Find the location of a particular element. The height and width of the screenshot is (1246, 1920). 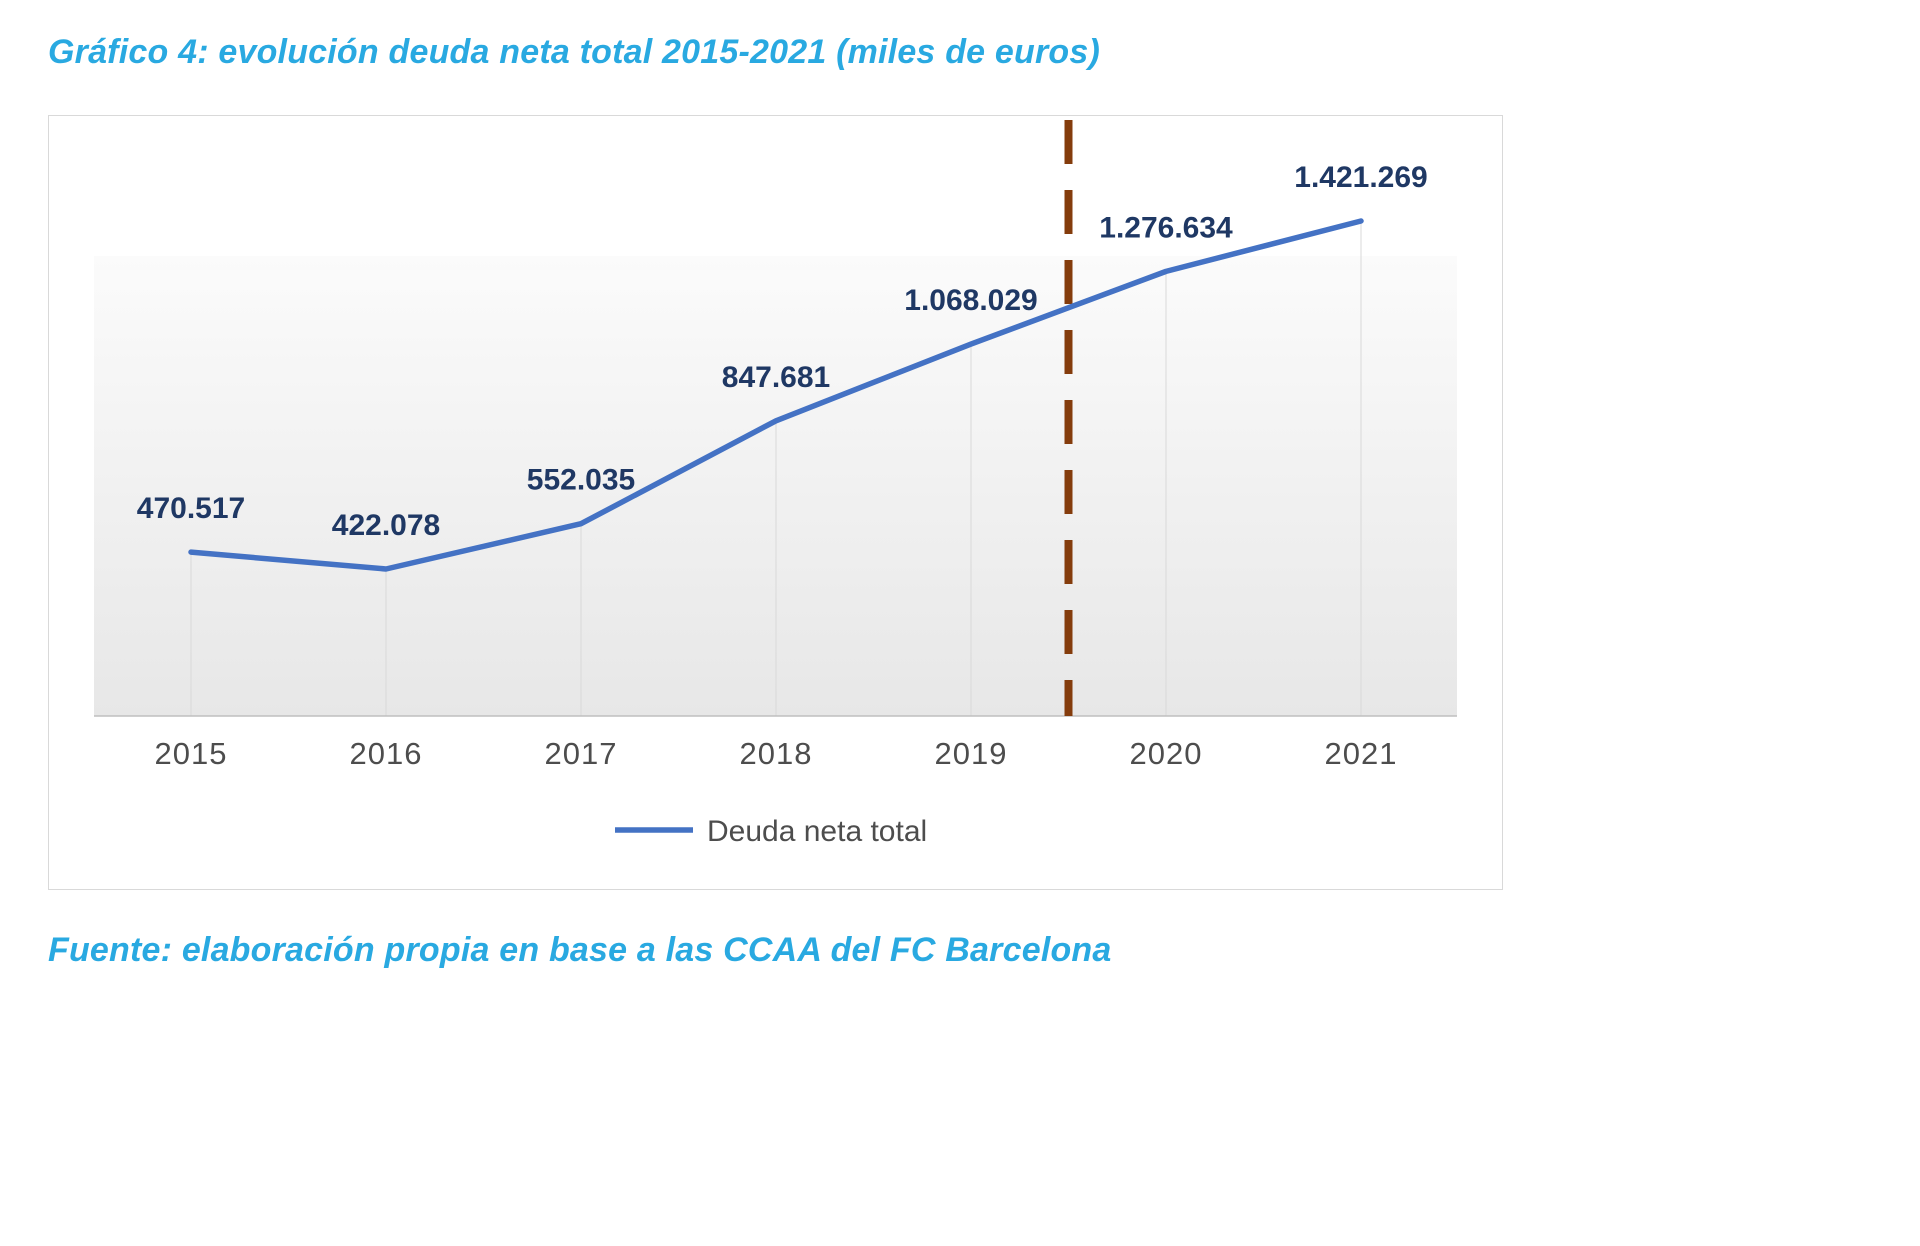

data-label: 1.276.634 is located at coordinates (1166, 227).